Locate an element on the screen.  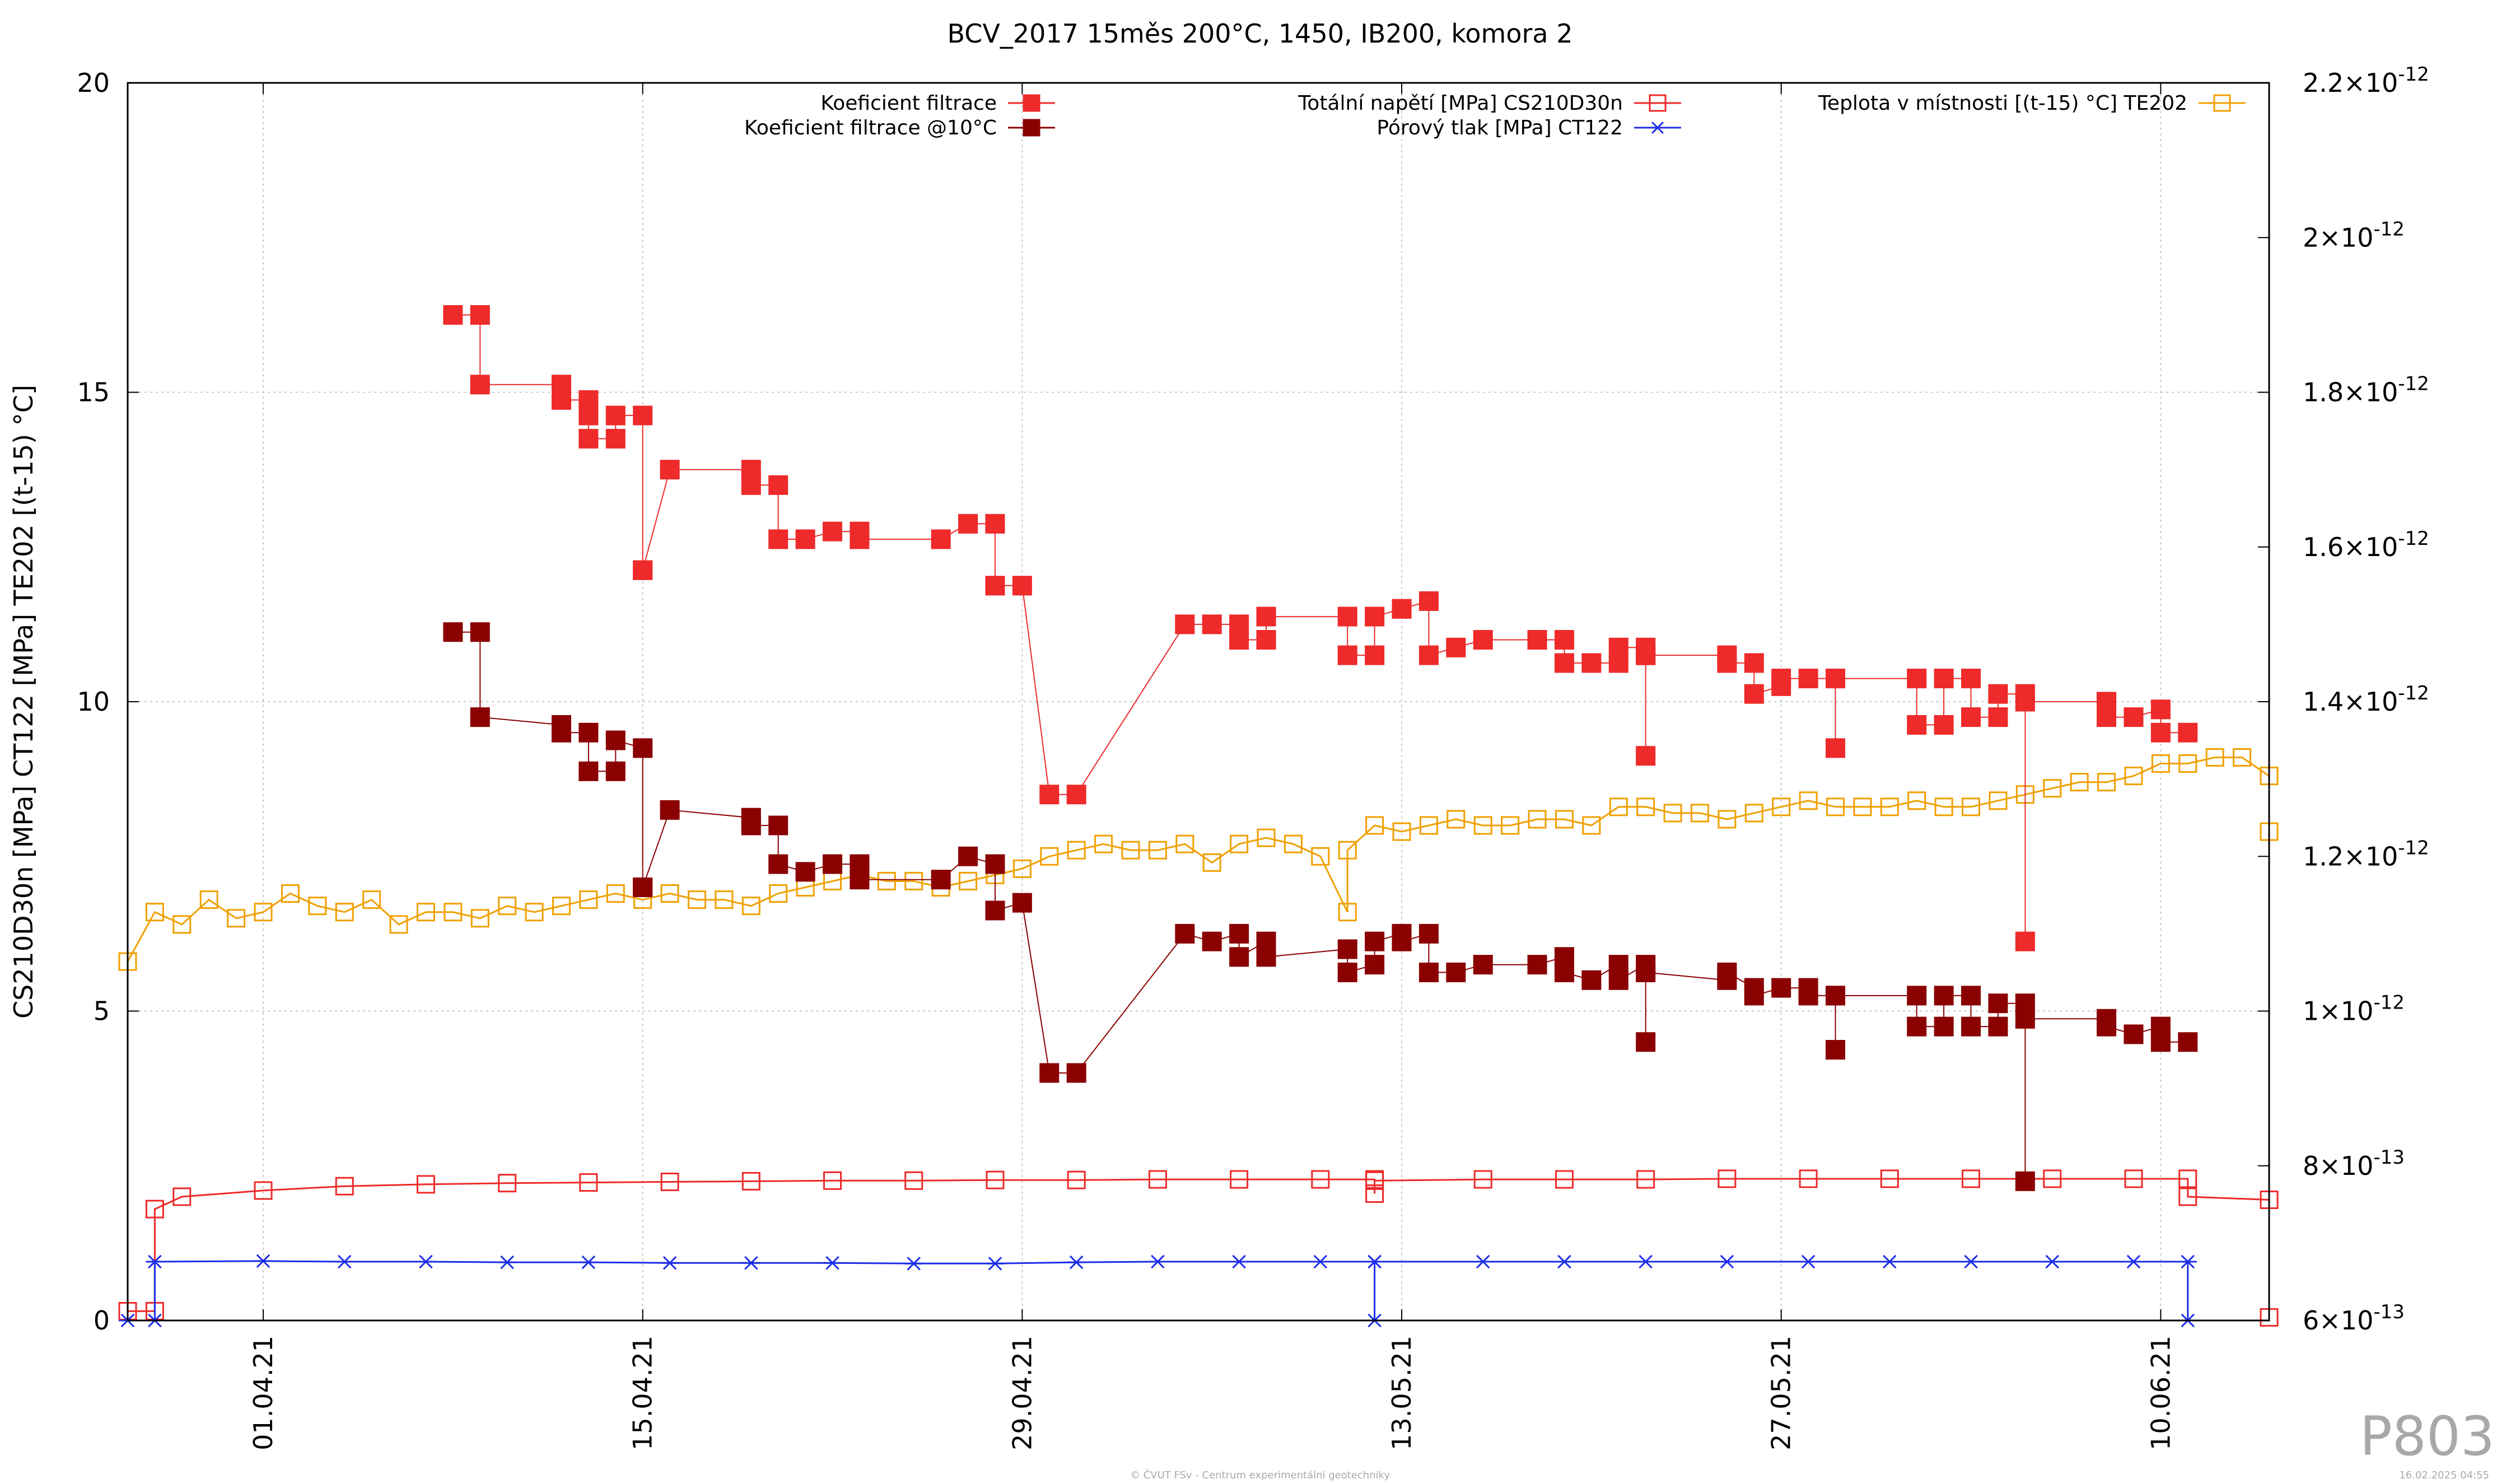
legend-entry-3: Pórový tlak [MPa] CT122 is located at coordinates (1529, 128).